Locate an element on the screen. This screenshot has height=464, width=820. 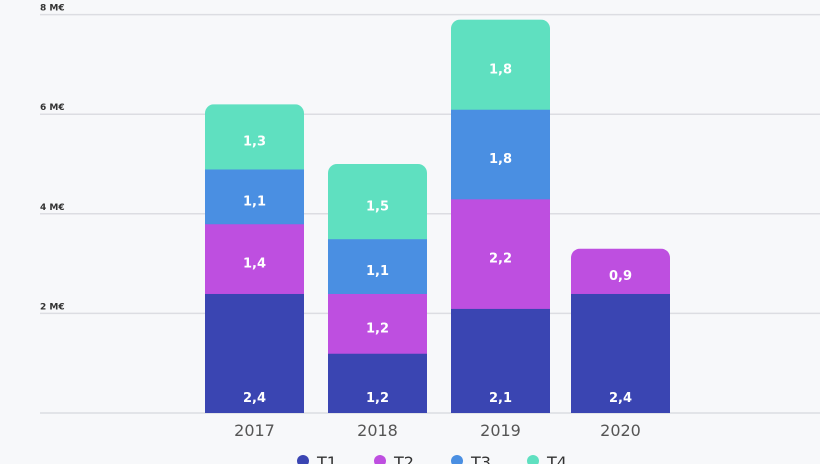
bar-segment-T4-2019 is located at coordinates (500, 64).